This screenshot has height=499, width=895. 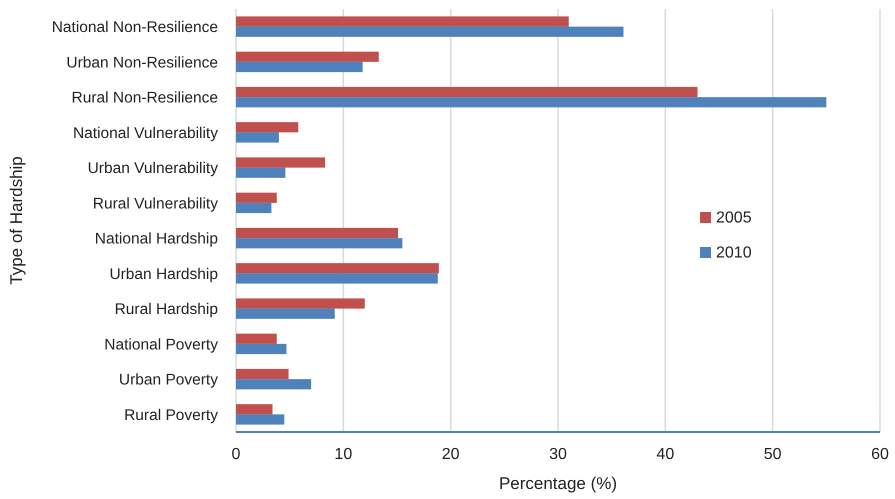 I want to click on x-axis-title: Percentage (%), so click(x=558, y=483).